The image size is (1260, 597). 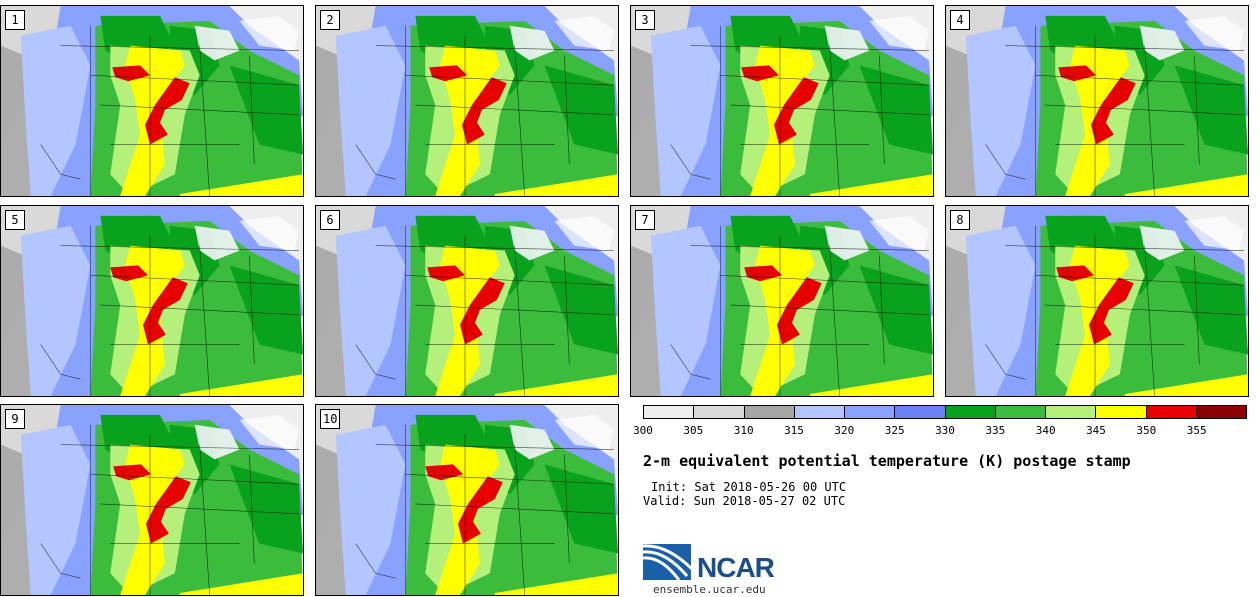 I want to click on member-number-label: 8, so click(x=960, y=220).